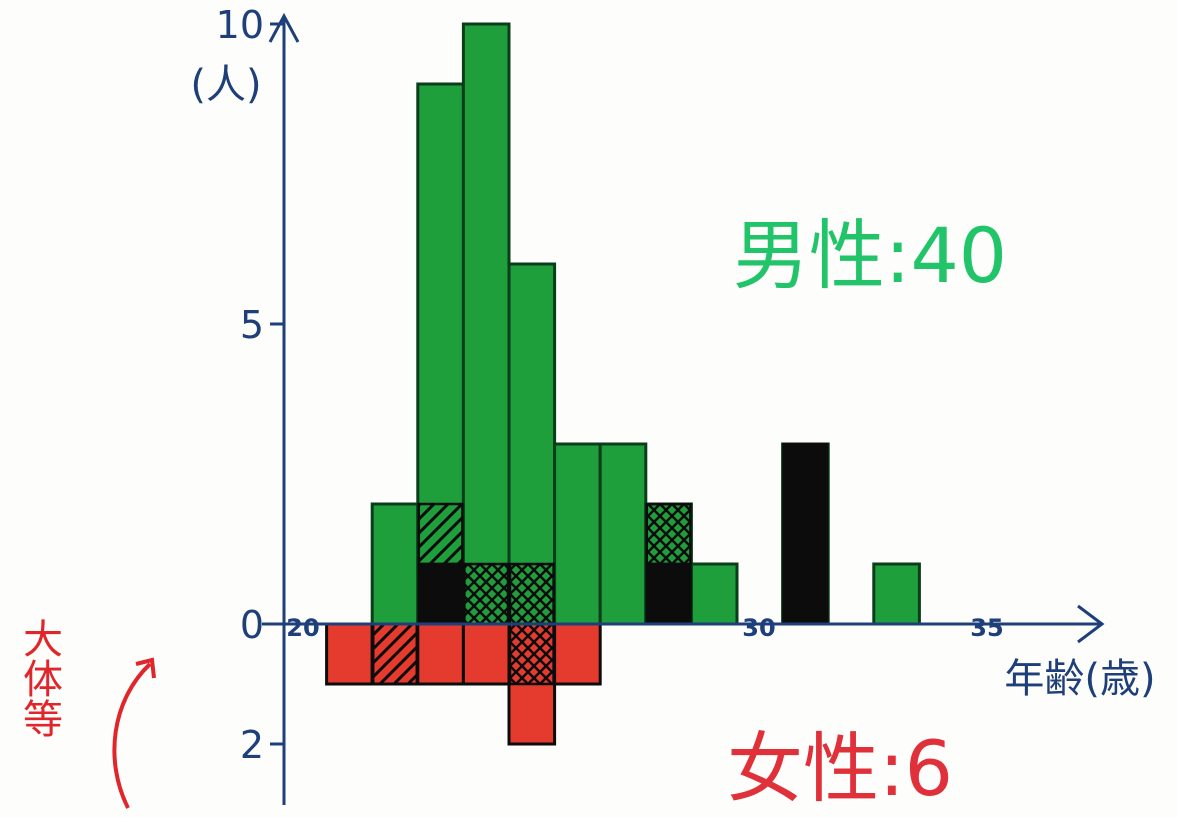 The height and width of the screenshot is (817, 1177). I want to click on y-axis-title: (人), so click(225, 85).